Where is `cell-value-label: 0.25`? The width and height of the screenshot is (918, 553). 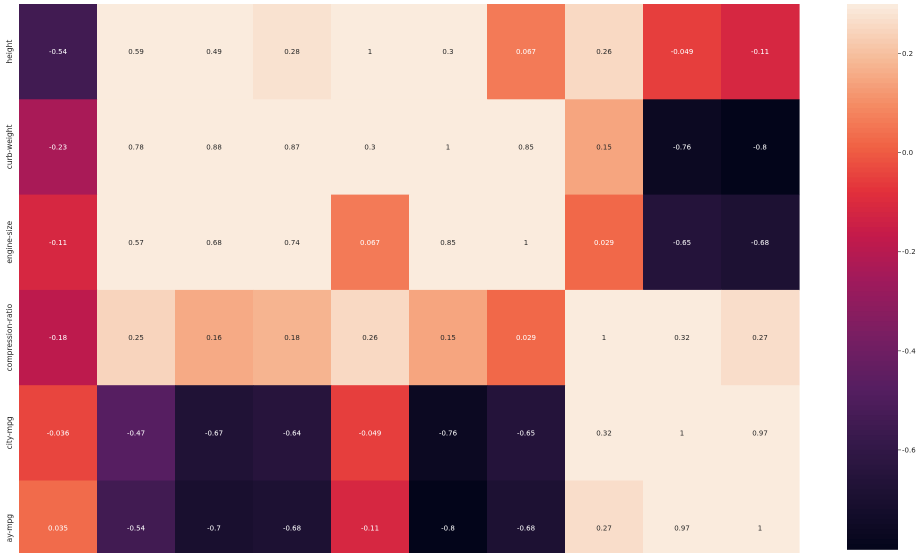
cell-value-label: 0.25 is located at coordinates (136, 338).